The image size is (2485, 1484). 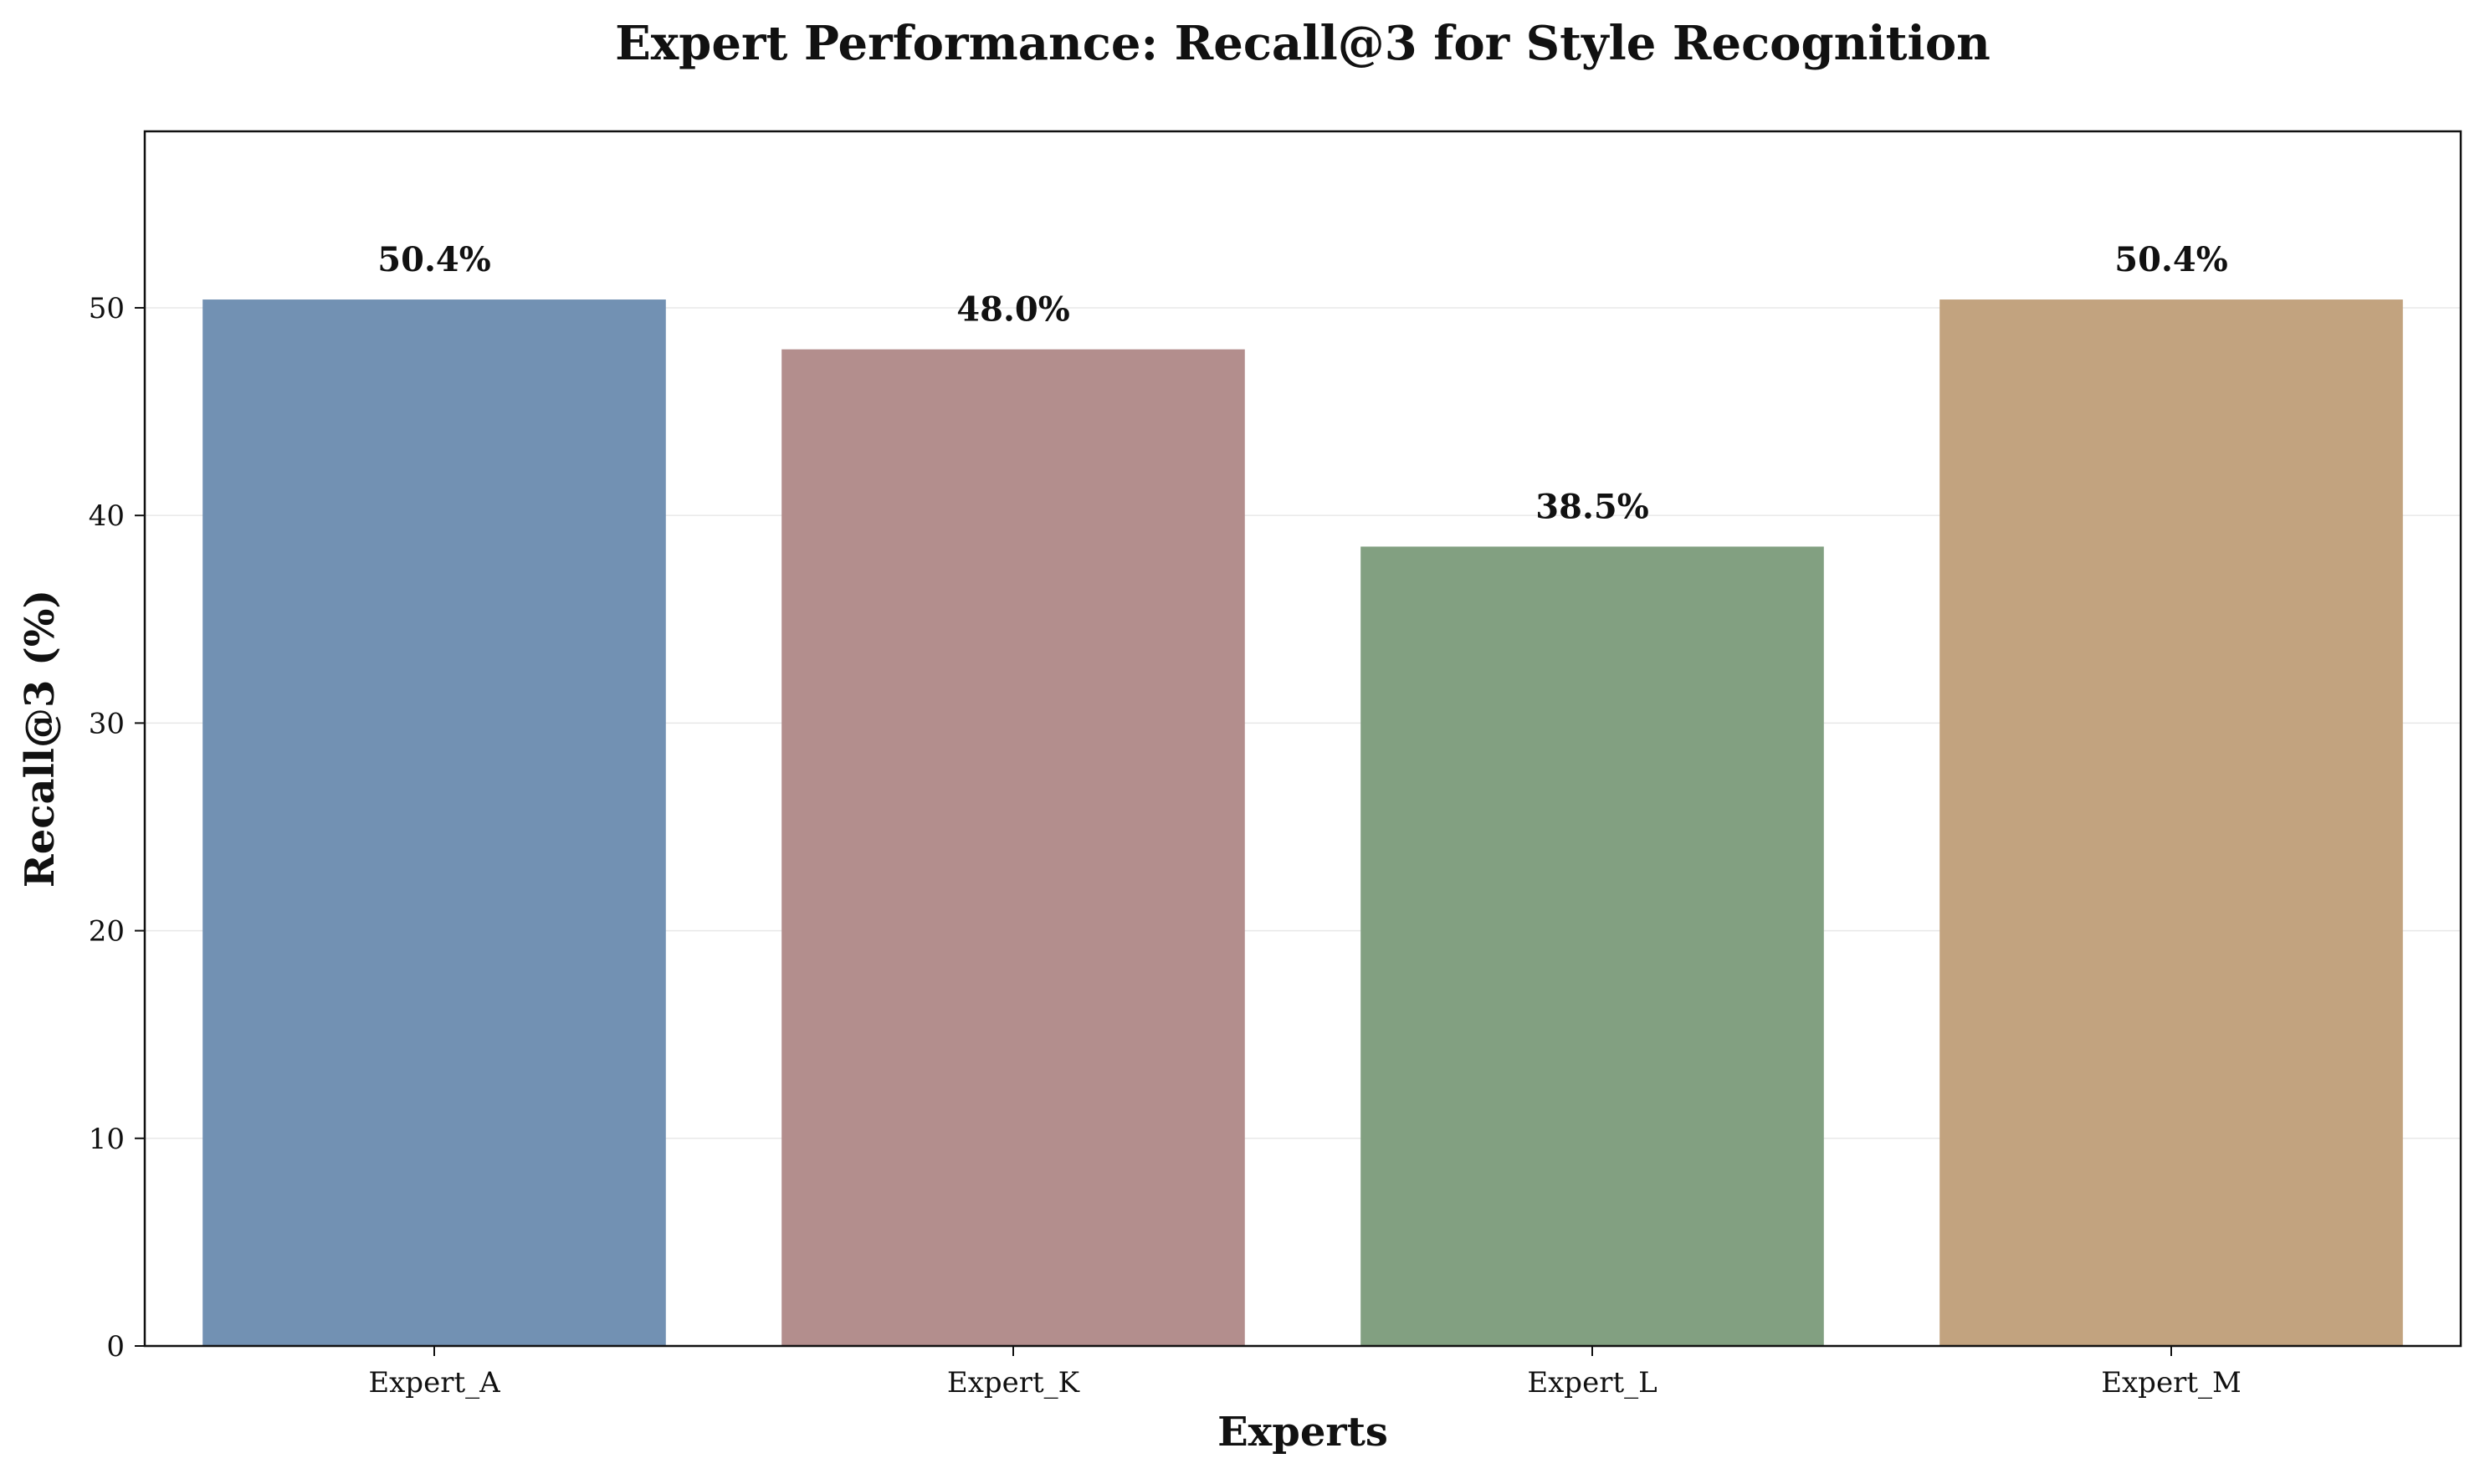 What do you see at coordinates (107, 723) in the screenshot?
I see `y-tick-label: 30` at bounding box center [107, 723].